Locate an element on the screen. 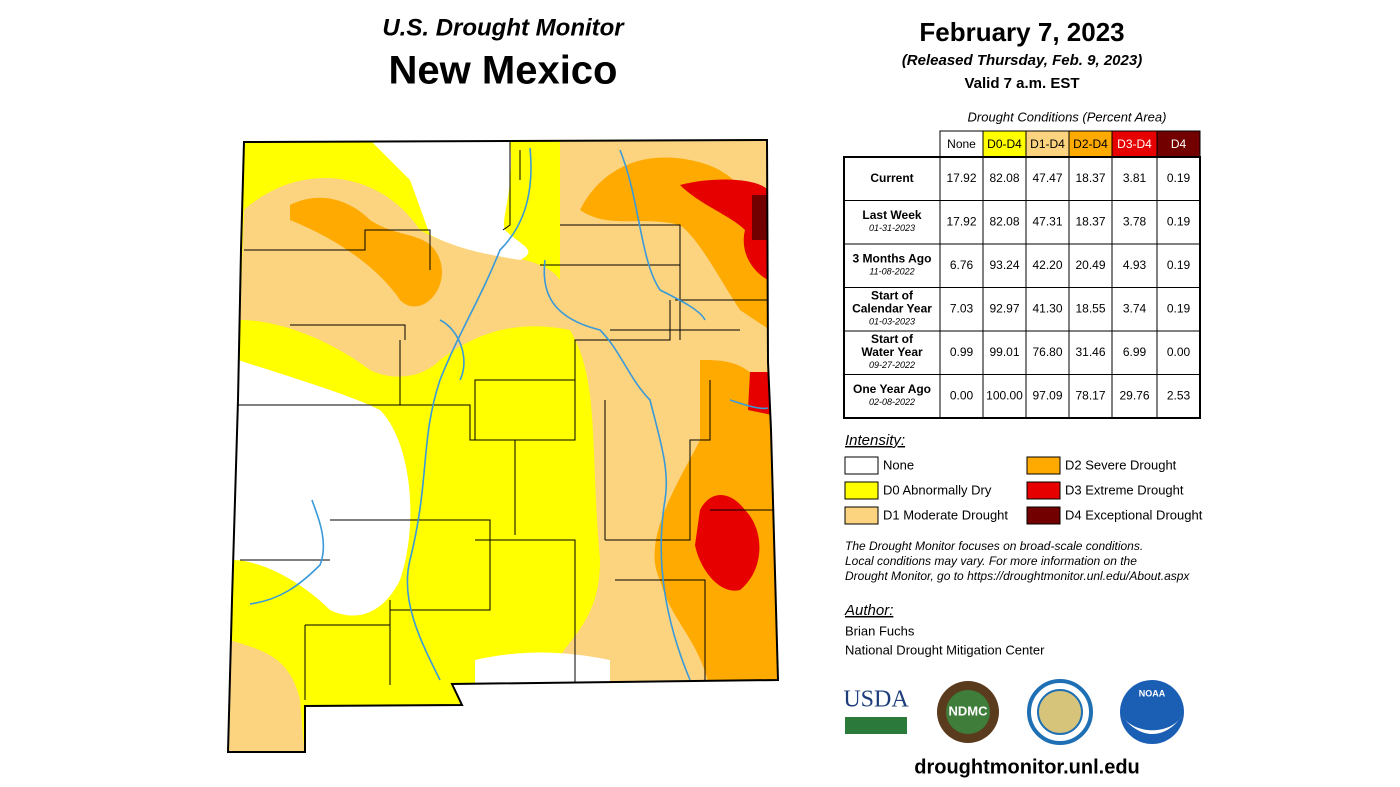 This screenshot has width=1400, height=787. logos: USDA NDMC NOAA is located at coordinates (1013, 712).